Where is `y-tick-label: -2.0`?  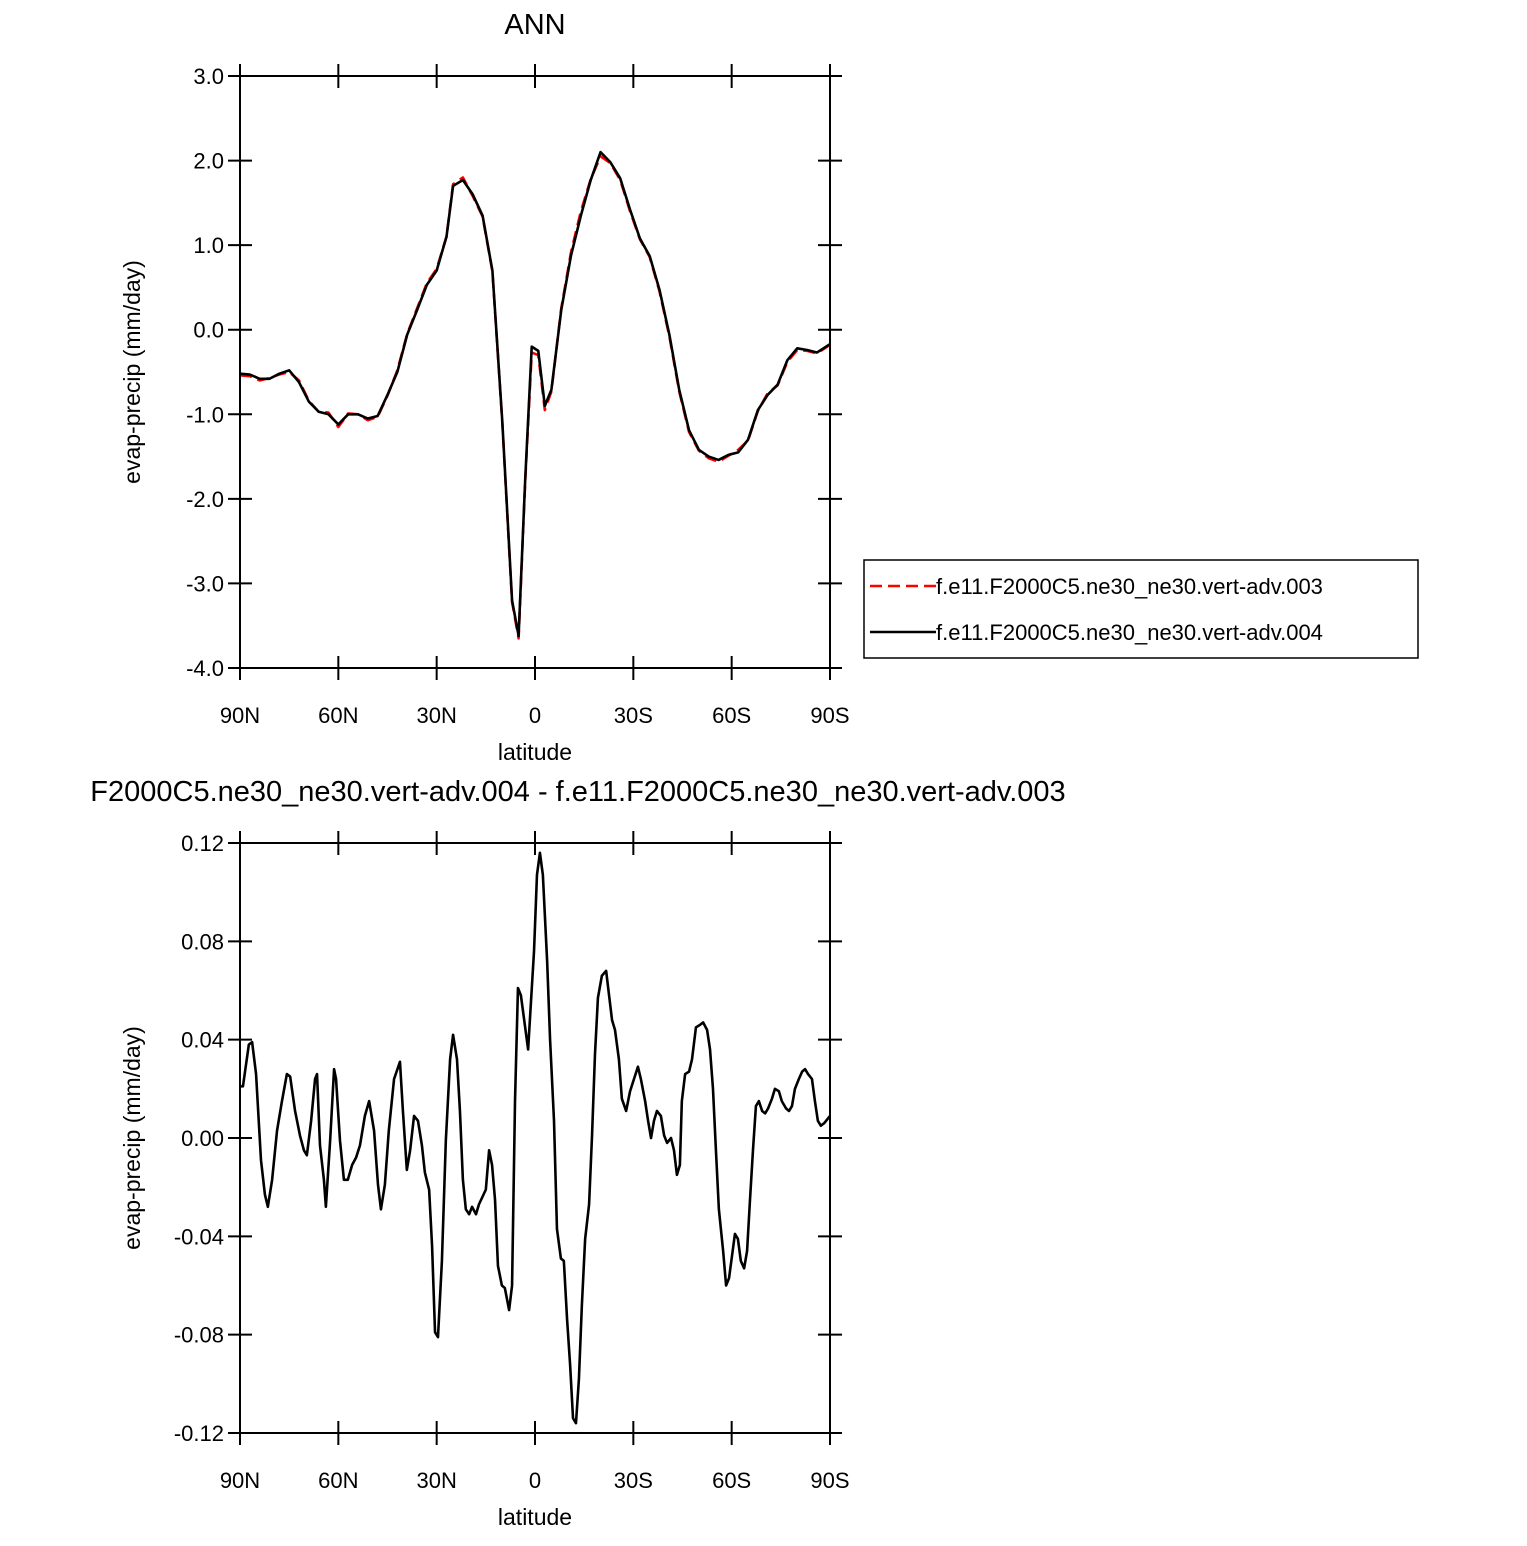
y-tick-label: -2.0 is located at coordinates (205, 499).